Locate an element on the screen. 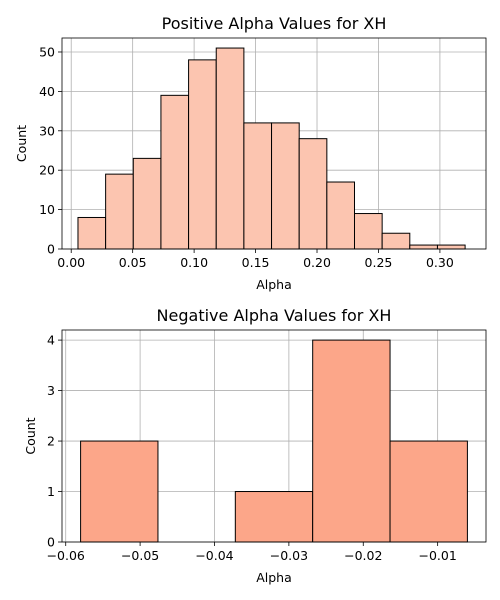 The image size is (500, 600). x-tick-label: −0.01 is located at coordinates (437, 555).